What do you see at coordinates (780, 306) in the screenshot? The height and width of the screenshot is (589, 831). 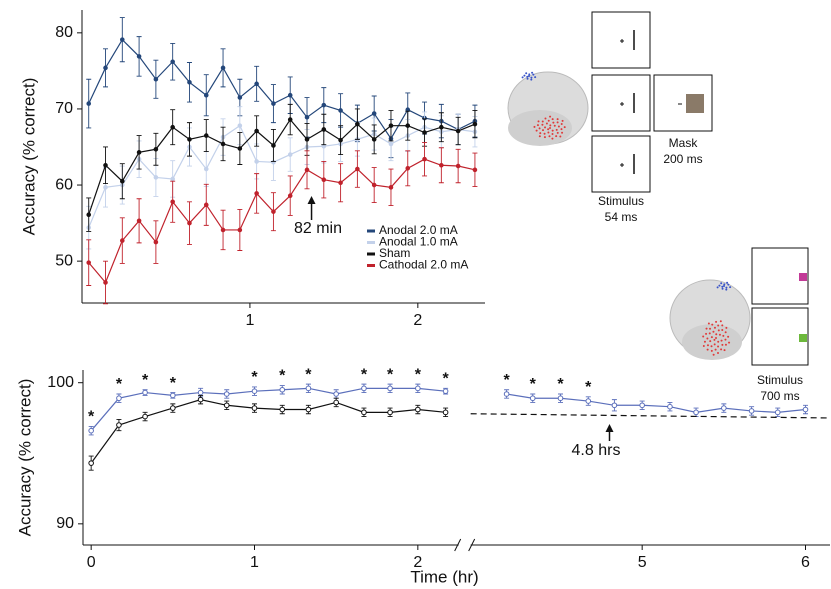 I see `stimulus-panels` at bounding box center [780, 306].